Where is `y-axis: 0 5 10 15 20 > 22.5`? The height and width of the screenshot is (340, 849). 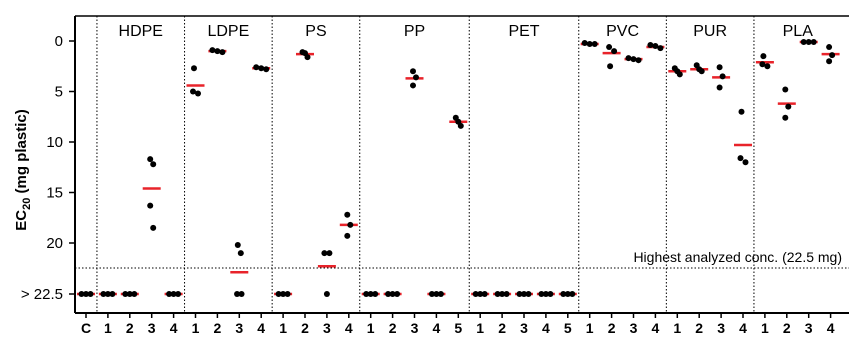 y-axis: 0 5 10 15 20 > 22.5 is located at coordinates (48, 168).